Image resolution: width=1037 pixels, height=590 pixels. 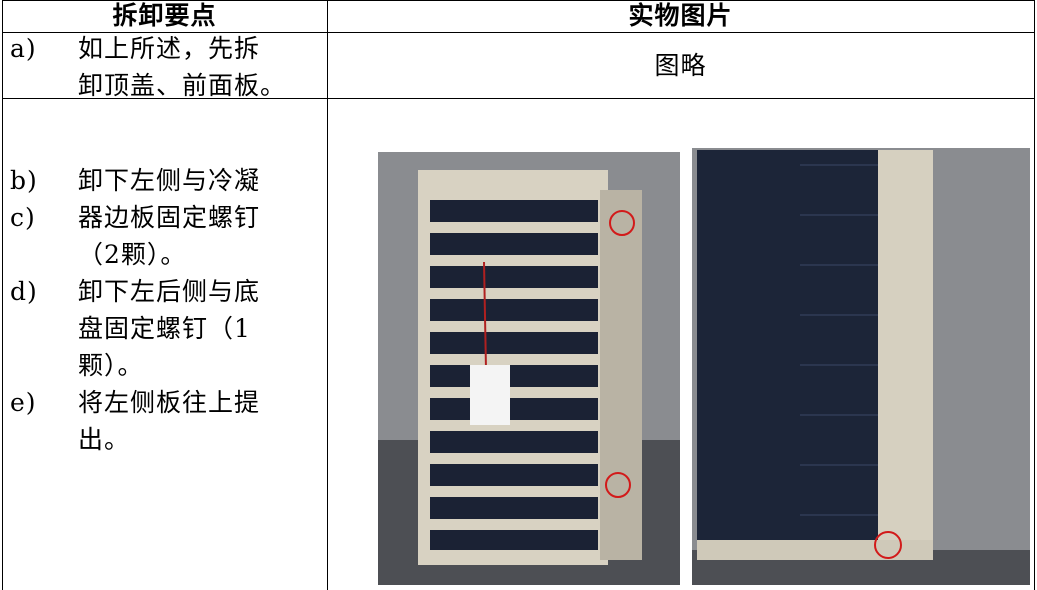 I want to click on step-text: 将左侧板往上提, so click(x=169, y=402).